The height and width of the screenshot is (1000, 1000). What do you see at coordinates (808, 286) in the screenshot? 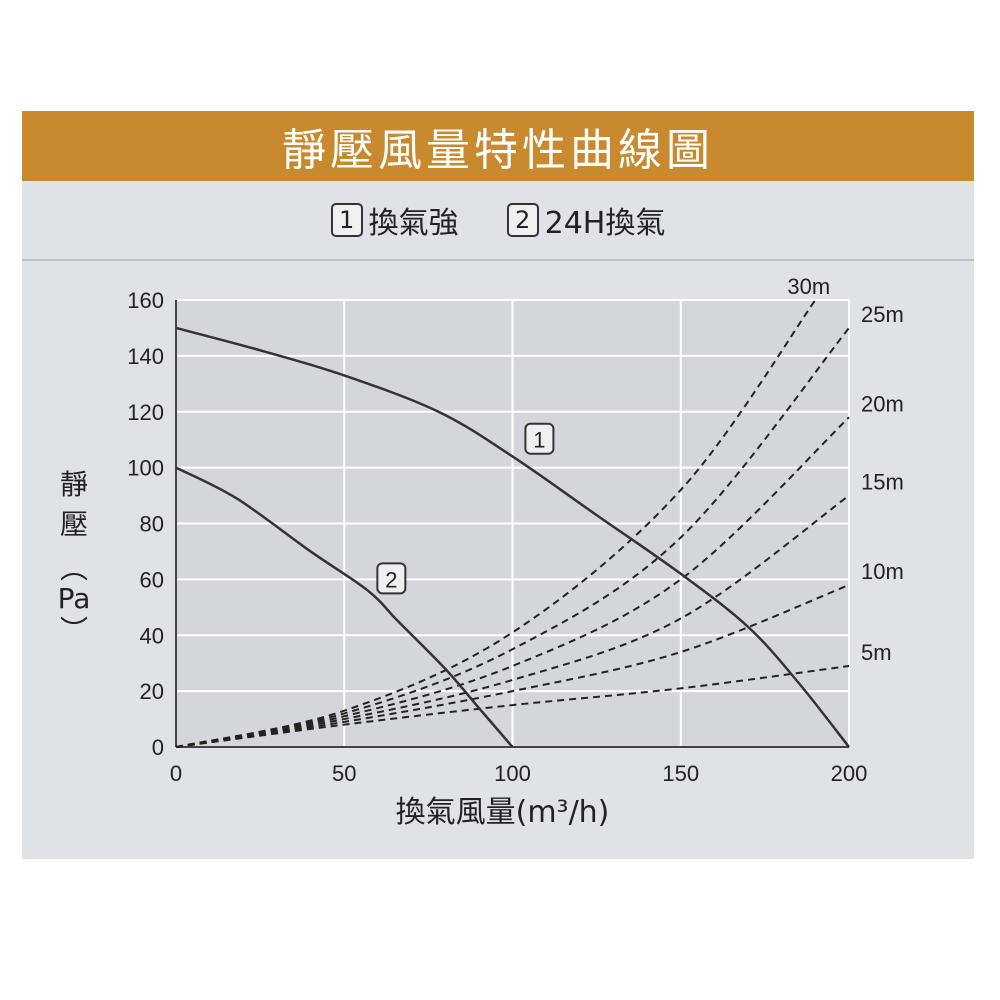
I see `duct-curve-label: 30m` at bounding box center [808, 286].